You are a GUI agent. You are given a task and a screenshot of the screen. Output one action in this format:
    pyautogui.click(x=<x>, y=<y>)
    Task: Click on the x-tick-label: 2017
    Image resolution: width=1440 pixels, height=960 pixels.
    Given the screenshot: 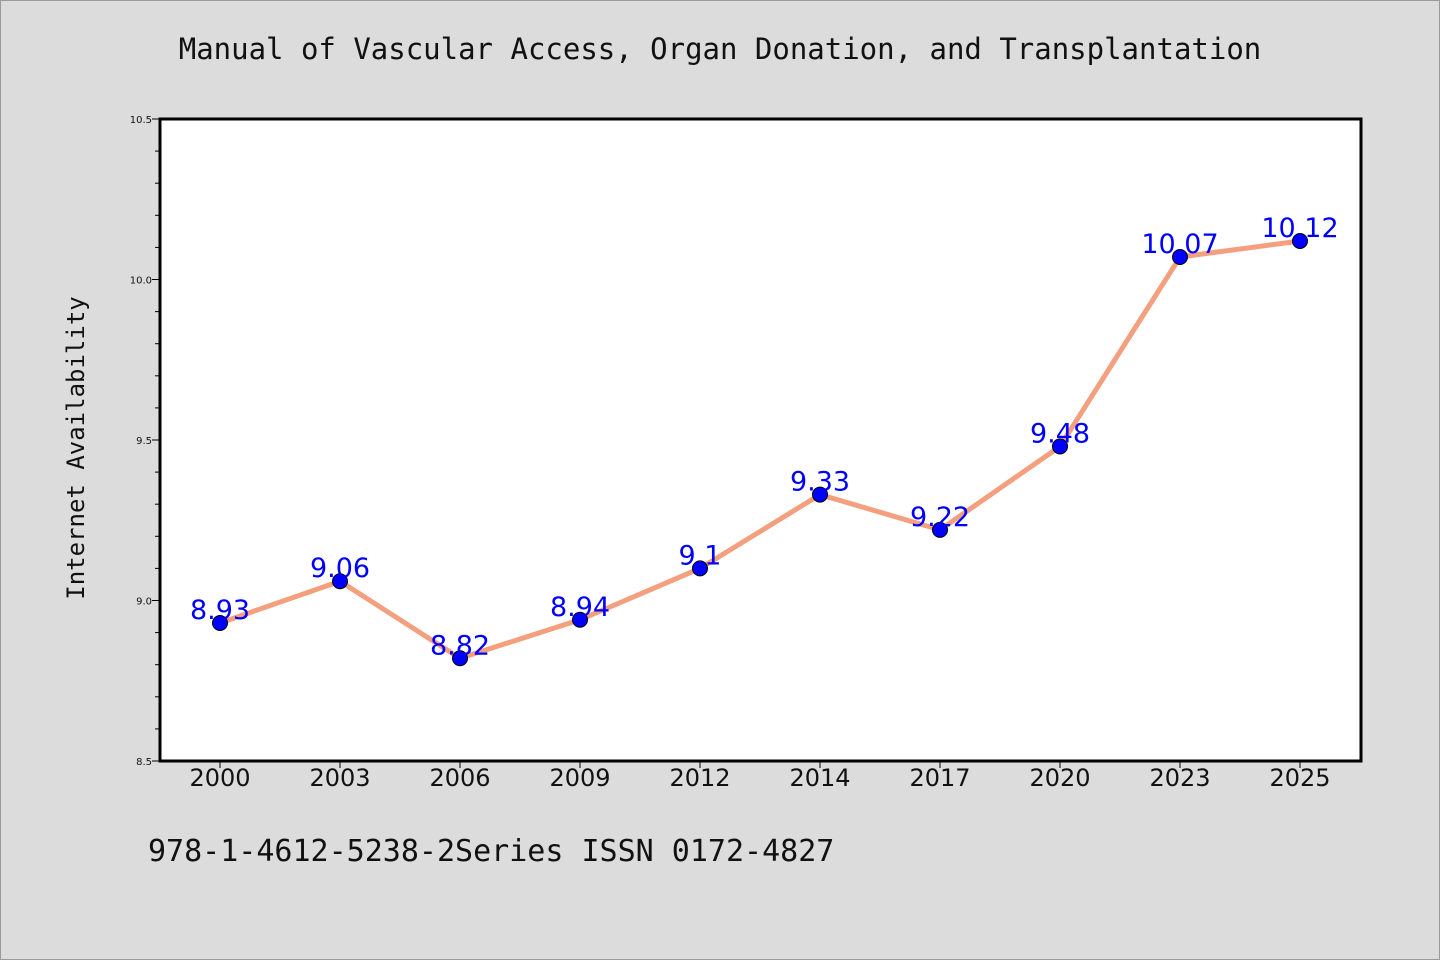 What is the action you would take?
    pyautogui.click(x=939, y=778)
    